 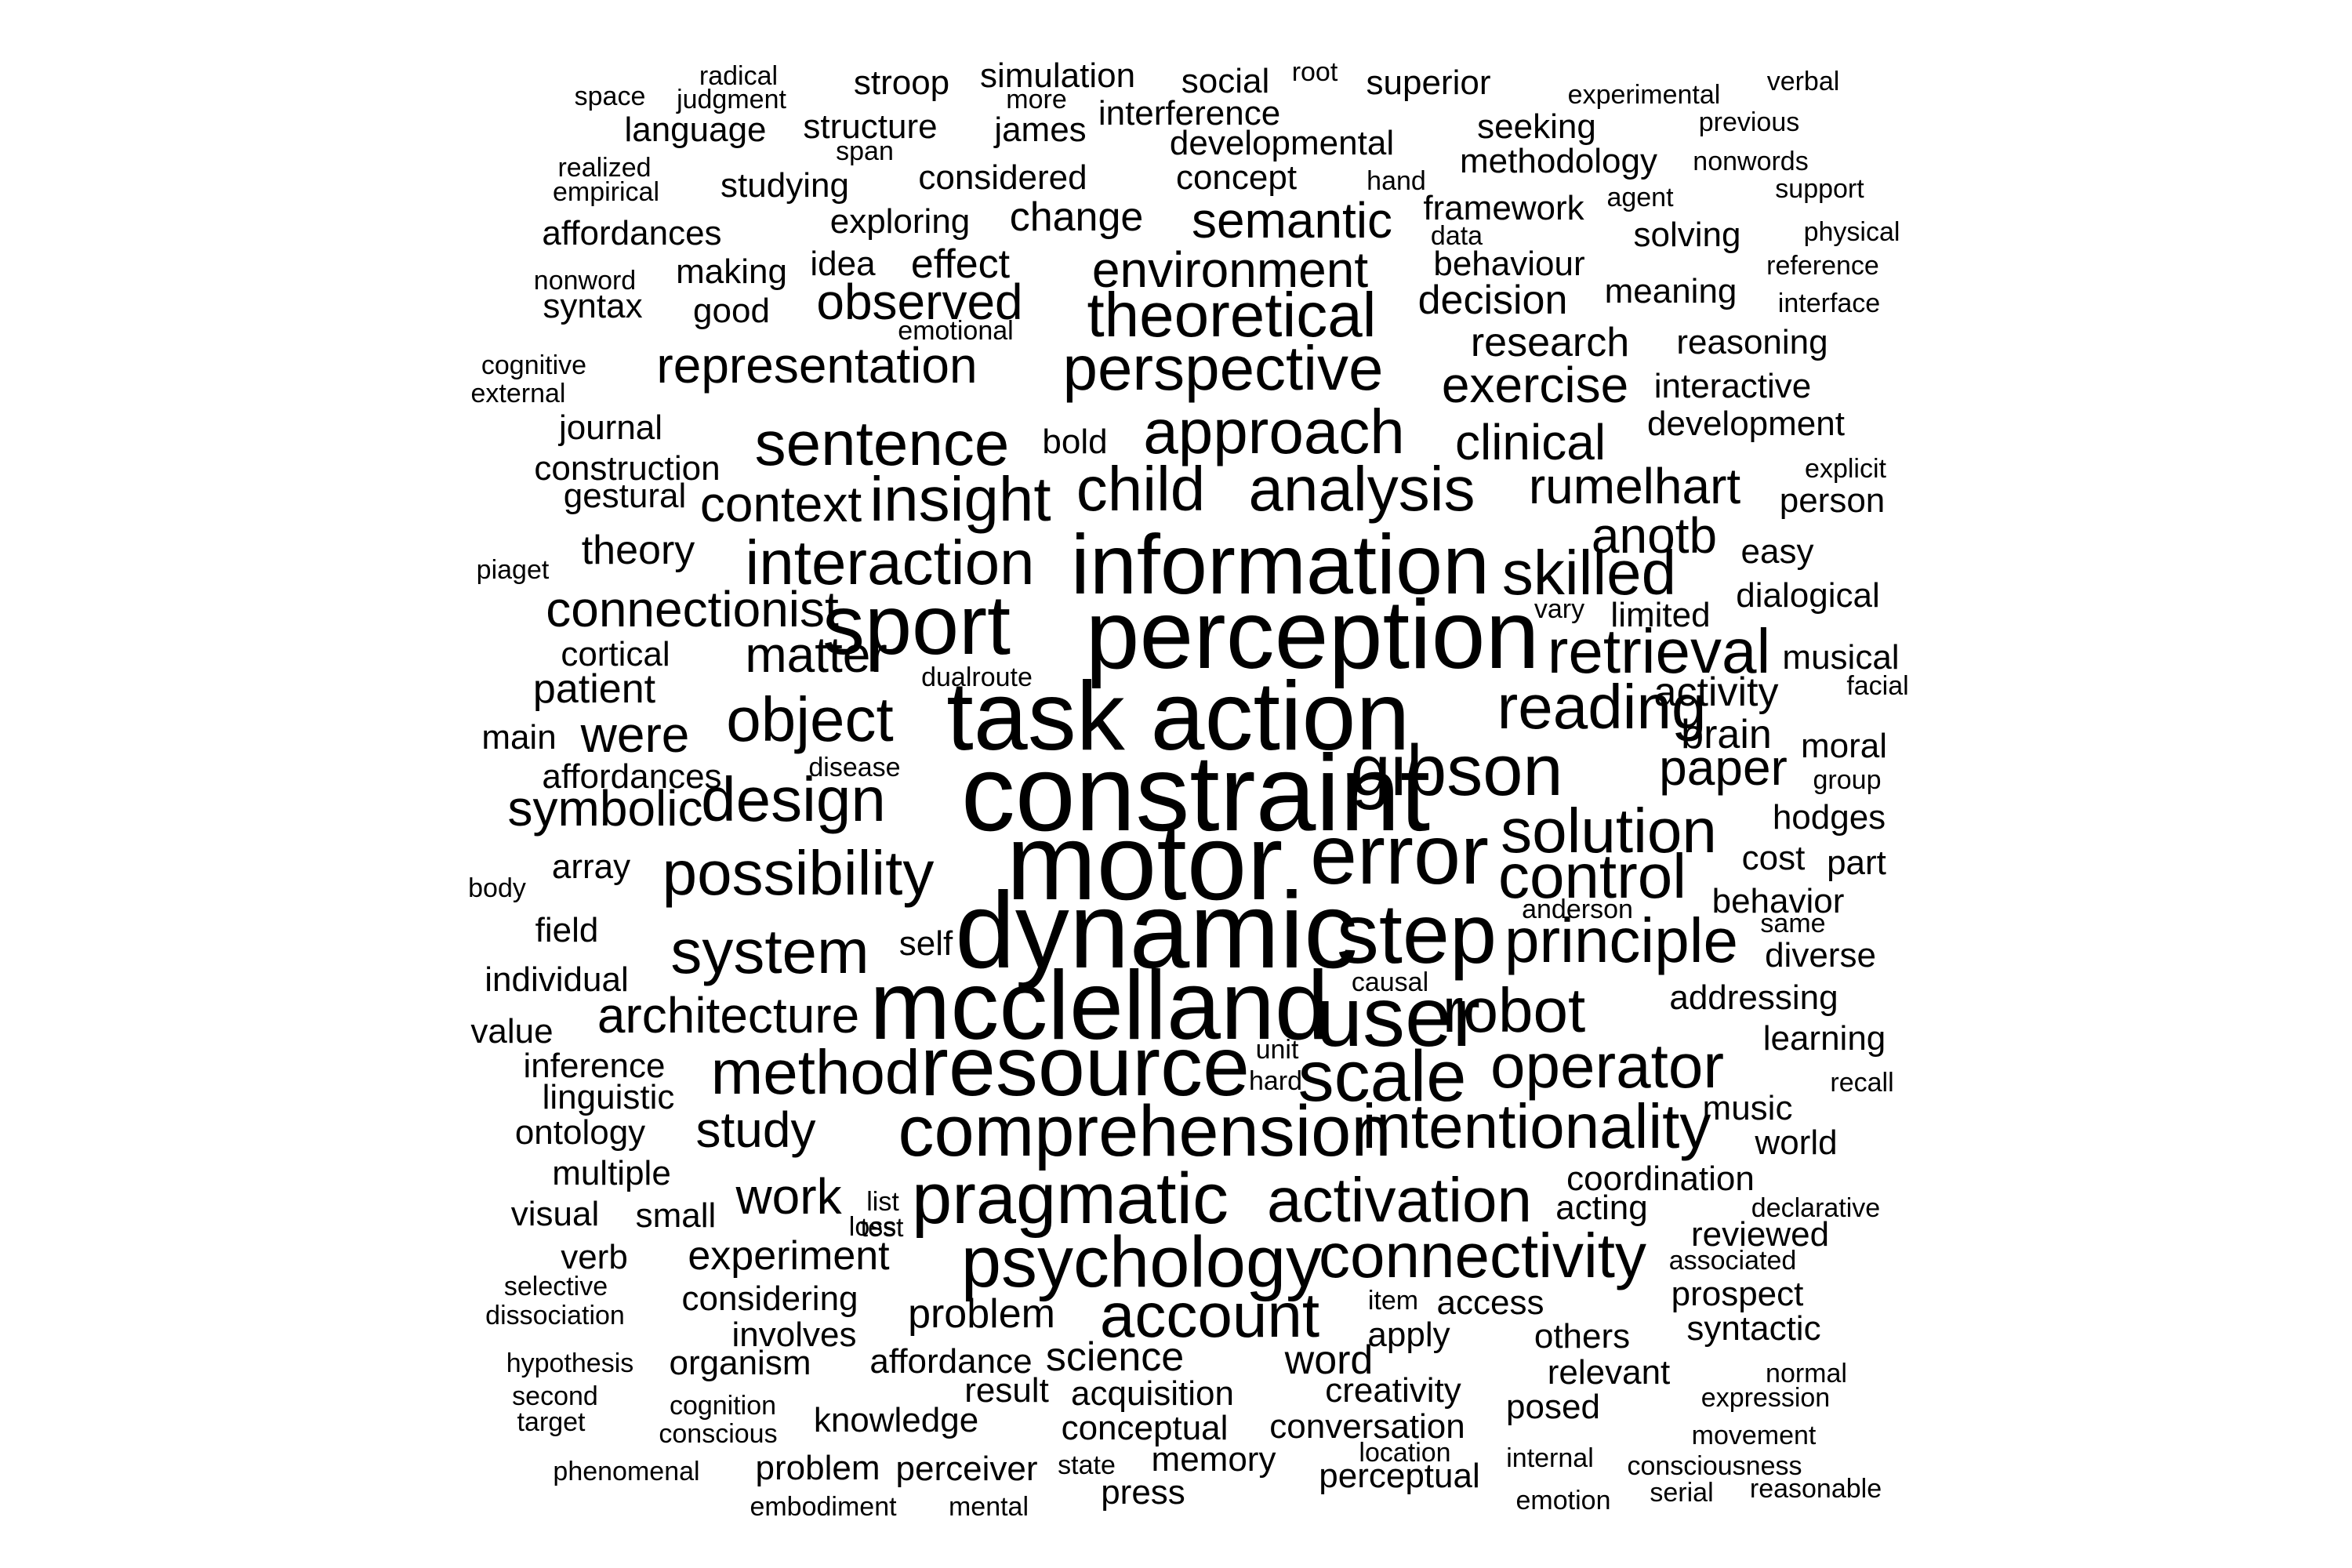 I want to click on word-structure: structure, so click(x=870, y=127).